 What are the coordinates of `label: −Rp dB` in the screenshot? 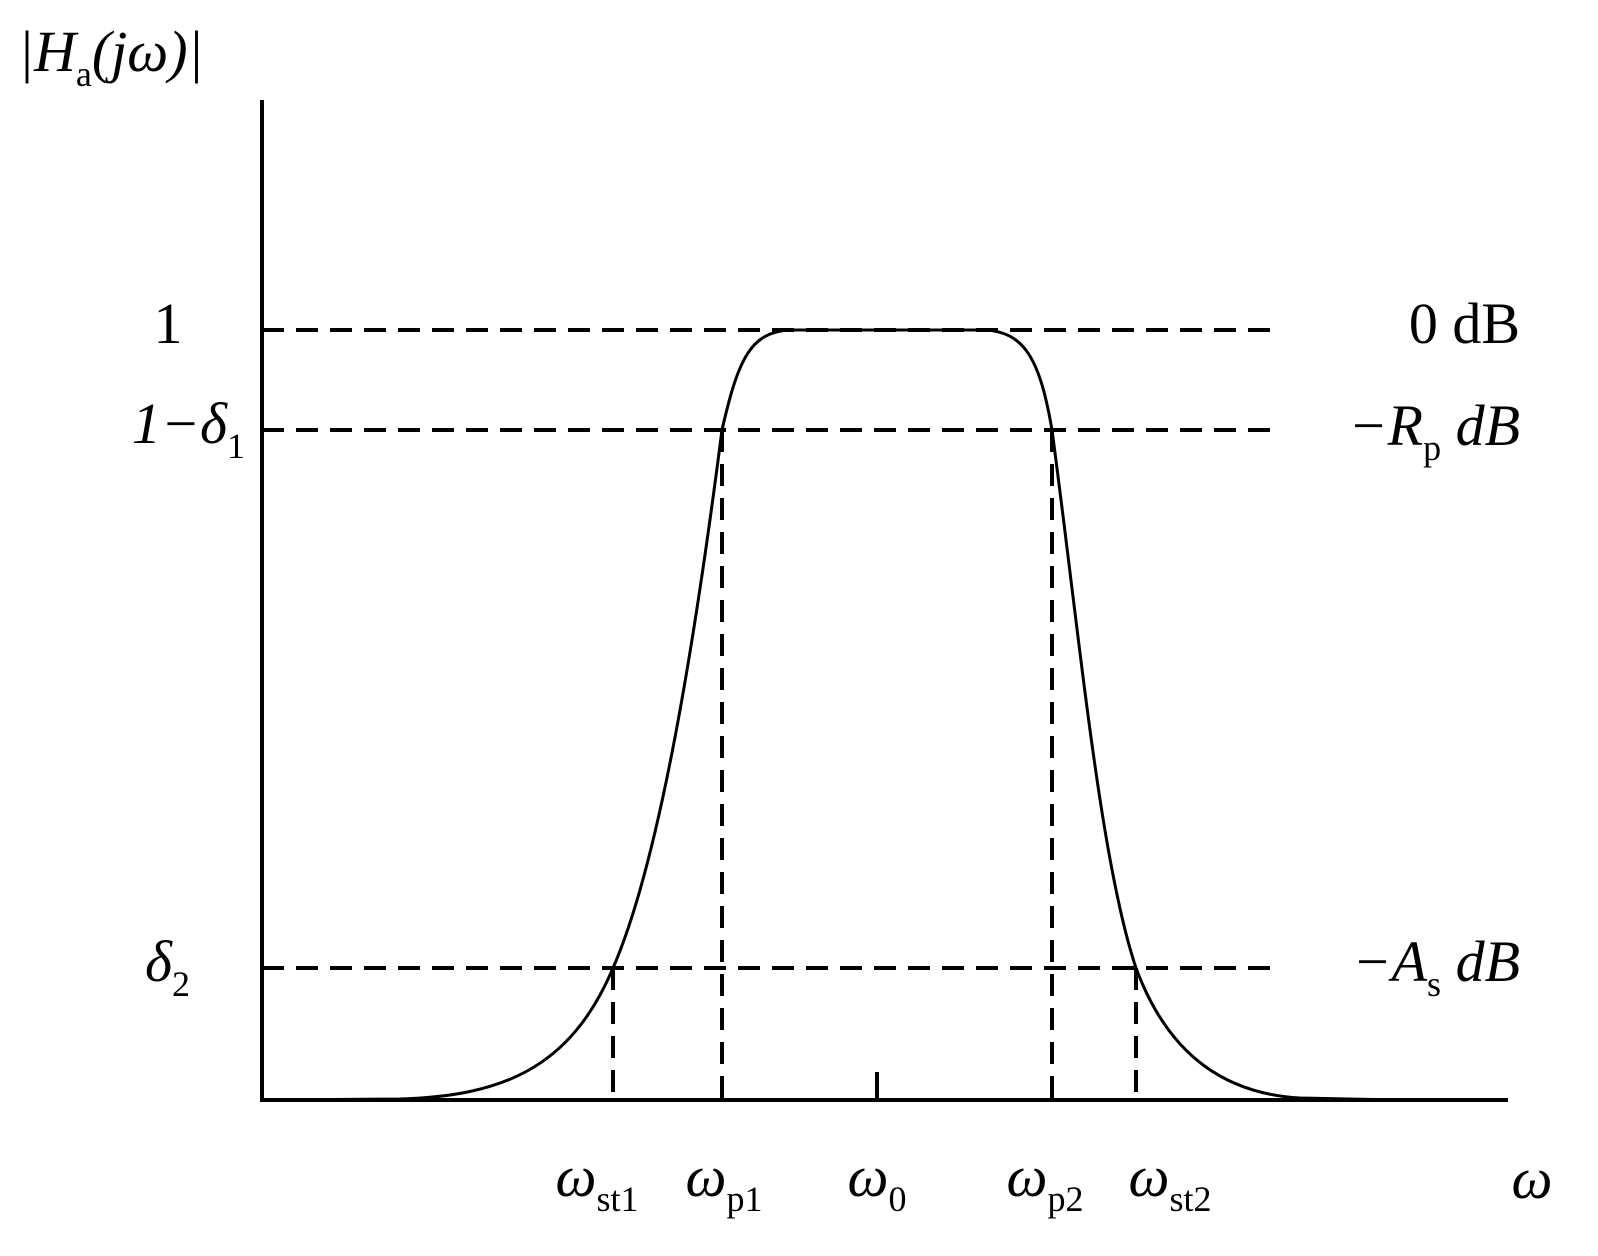 It's located at (1434, 430).